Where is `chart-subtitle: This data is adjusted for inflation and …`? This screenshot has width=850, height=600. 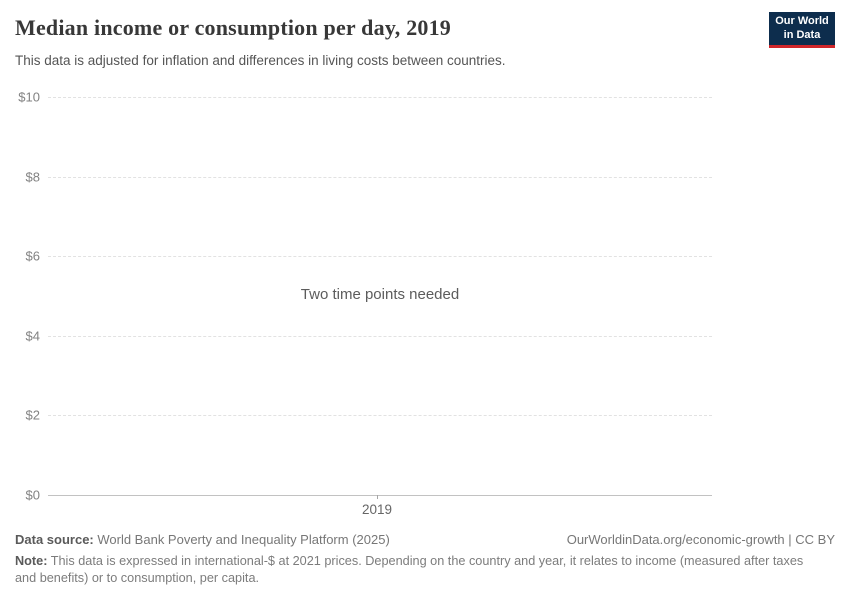
chart-subtitle: This data is adjusted for inflation and … is located at coordinates (260, 60).